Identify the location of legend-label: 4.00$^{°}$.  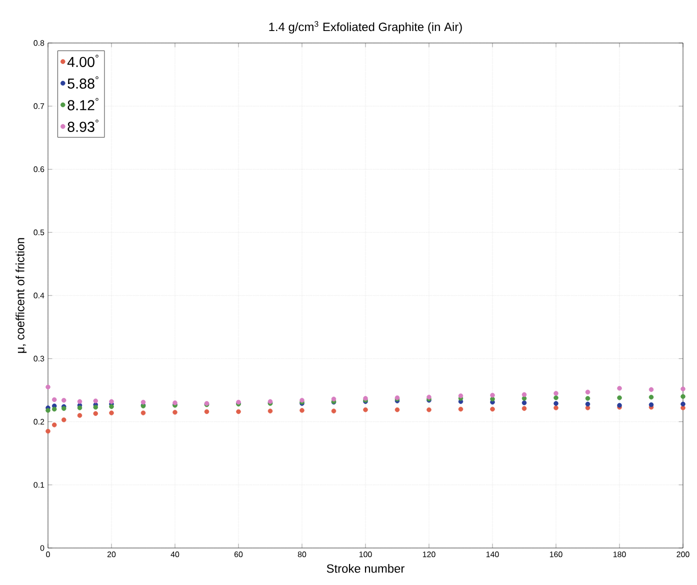
(82, 61).